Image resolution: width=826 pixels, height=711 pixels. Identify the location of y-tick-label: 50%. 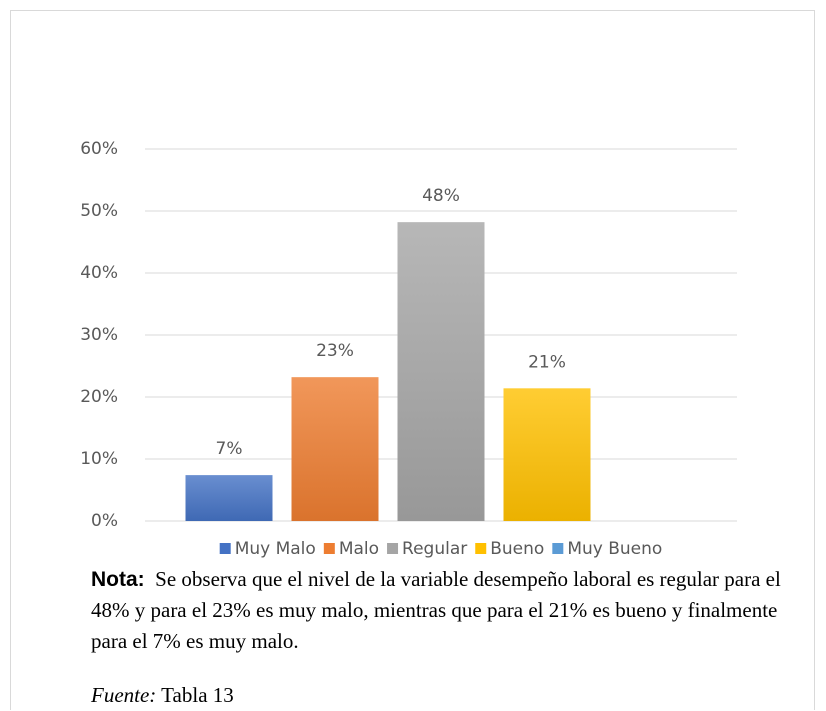
(99, 211).